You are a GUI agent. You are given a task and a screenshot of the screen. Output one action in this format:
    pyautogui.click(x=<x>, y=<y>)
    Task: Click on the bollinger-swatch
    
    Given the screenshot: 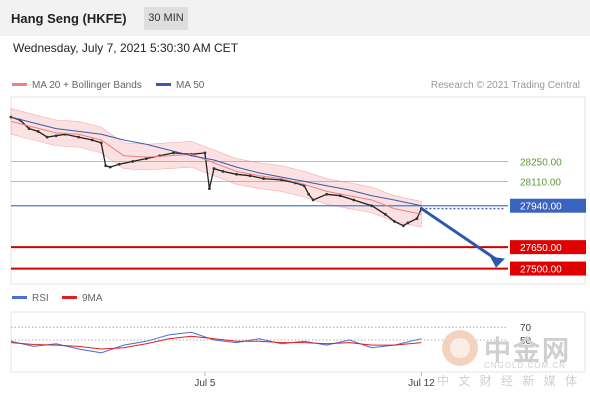 What is the action you would take?
    pyautogui.click(x=19, y=84)
    